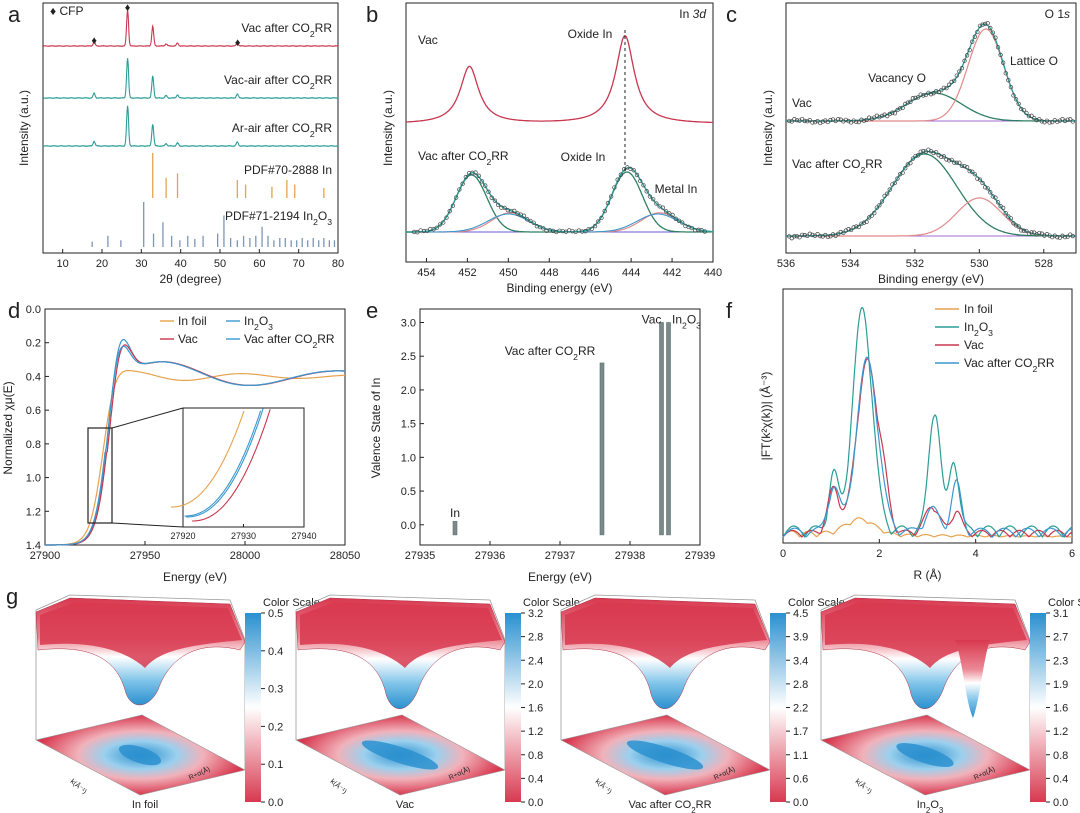 This screenshot has height=813, width=1080. Describe the element at coordinates (33, 546) in the screenshot. I see `xanes-y-tick-label: 1.4` at that location.